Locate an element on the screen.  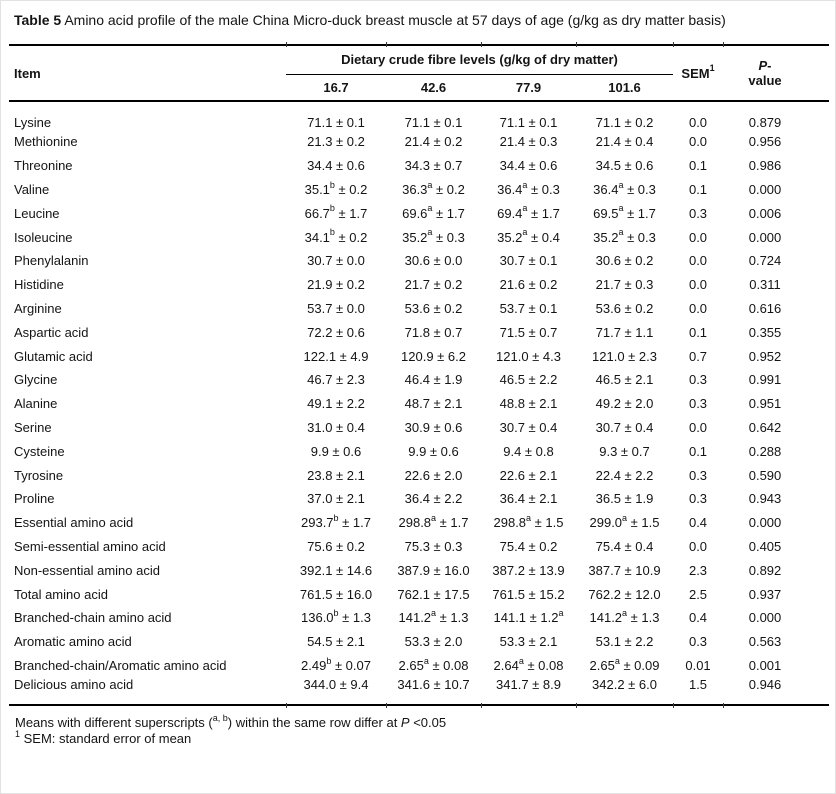
item-cell: Glycine is located at coordinates (36, 380).